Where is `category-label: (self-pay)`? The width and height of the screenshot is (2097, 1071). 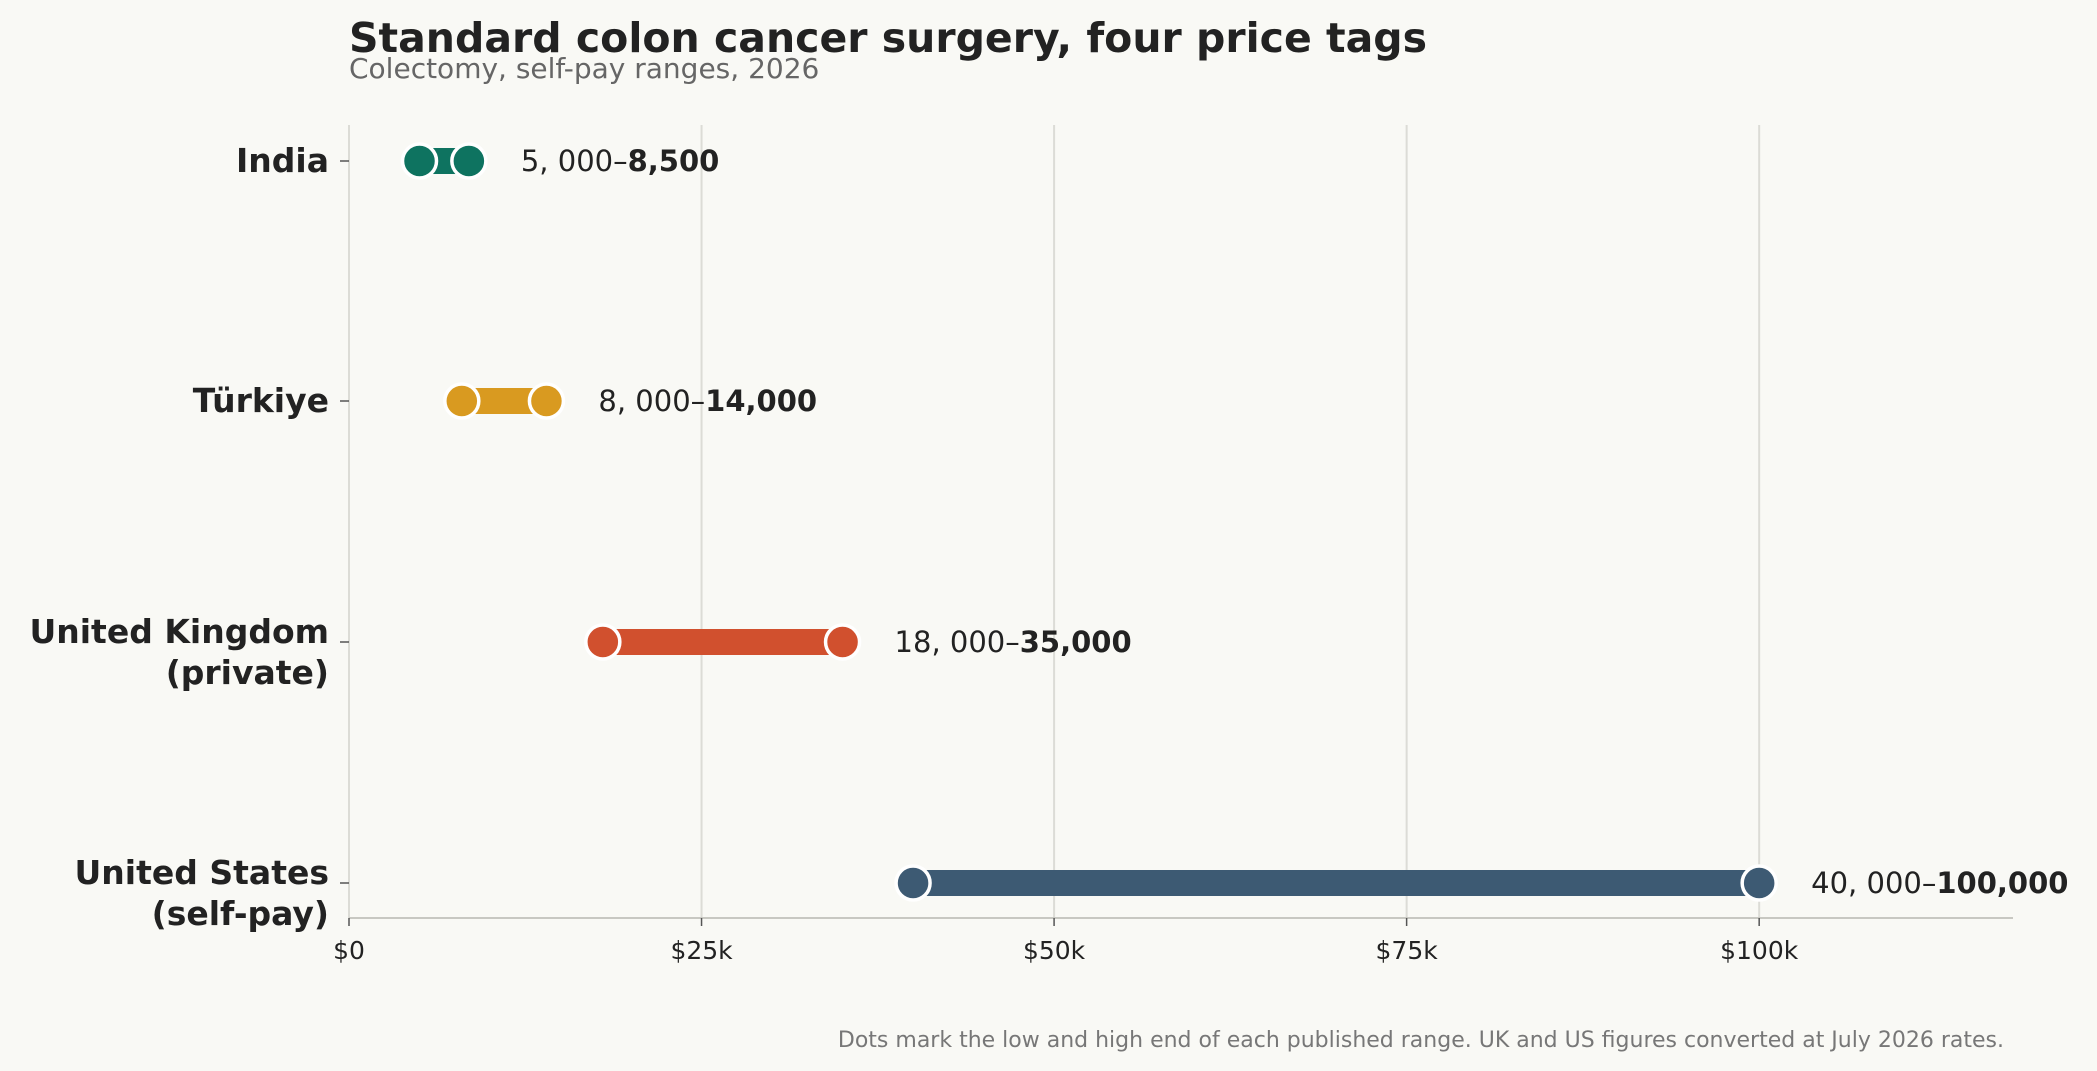
category-label: (self-pay) is located at coordinates (240, 913).